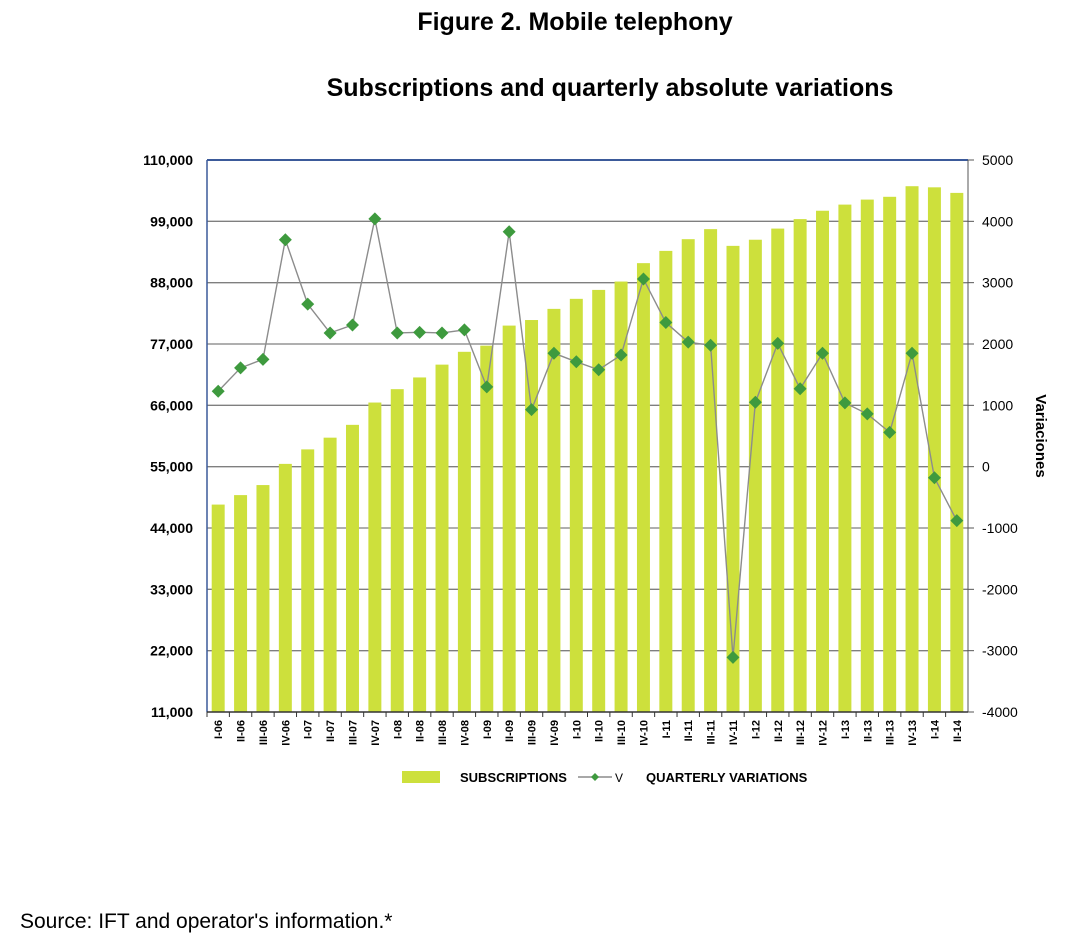  Describe the element at coordinates (712, 732) in the screenshot. I see `x-tick-label: III-11` at that location.